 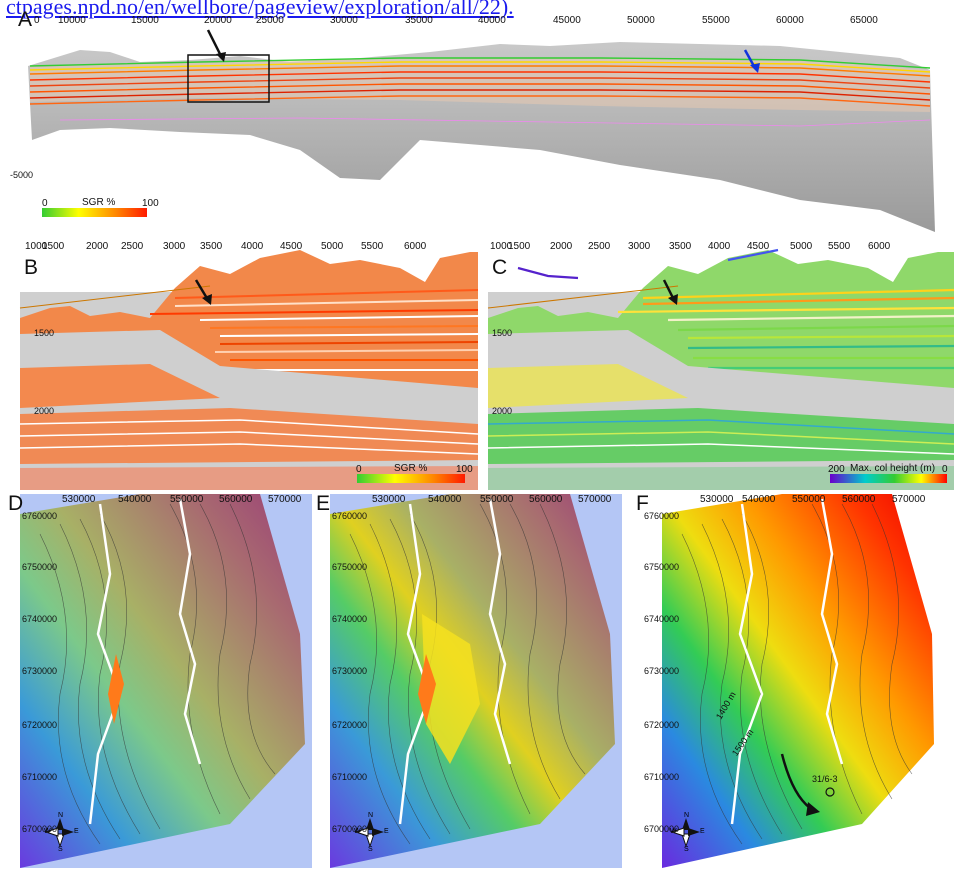 What do you see at coordinates (218, 20) in the screenshot?
I see `panel-a-tick: 20000` at bounding box center [218, 20].